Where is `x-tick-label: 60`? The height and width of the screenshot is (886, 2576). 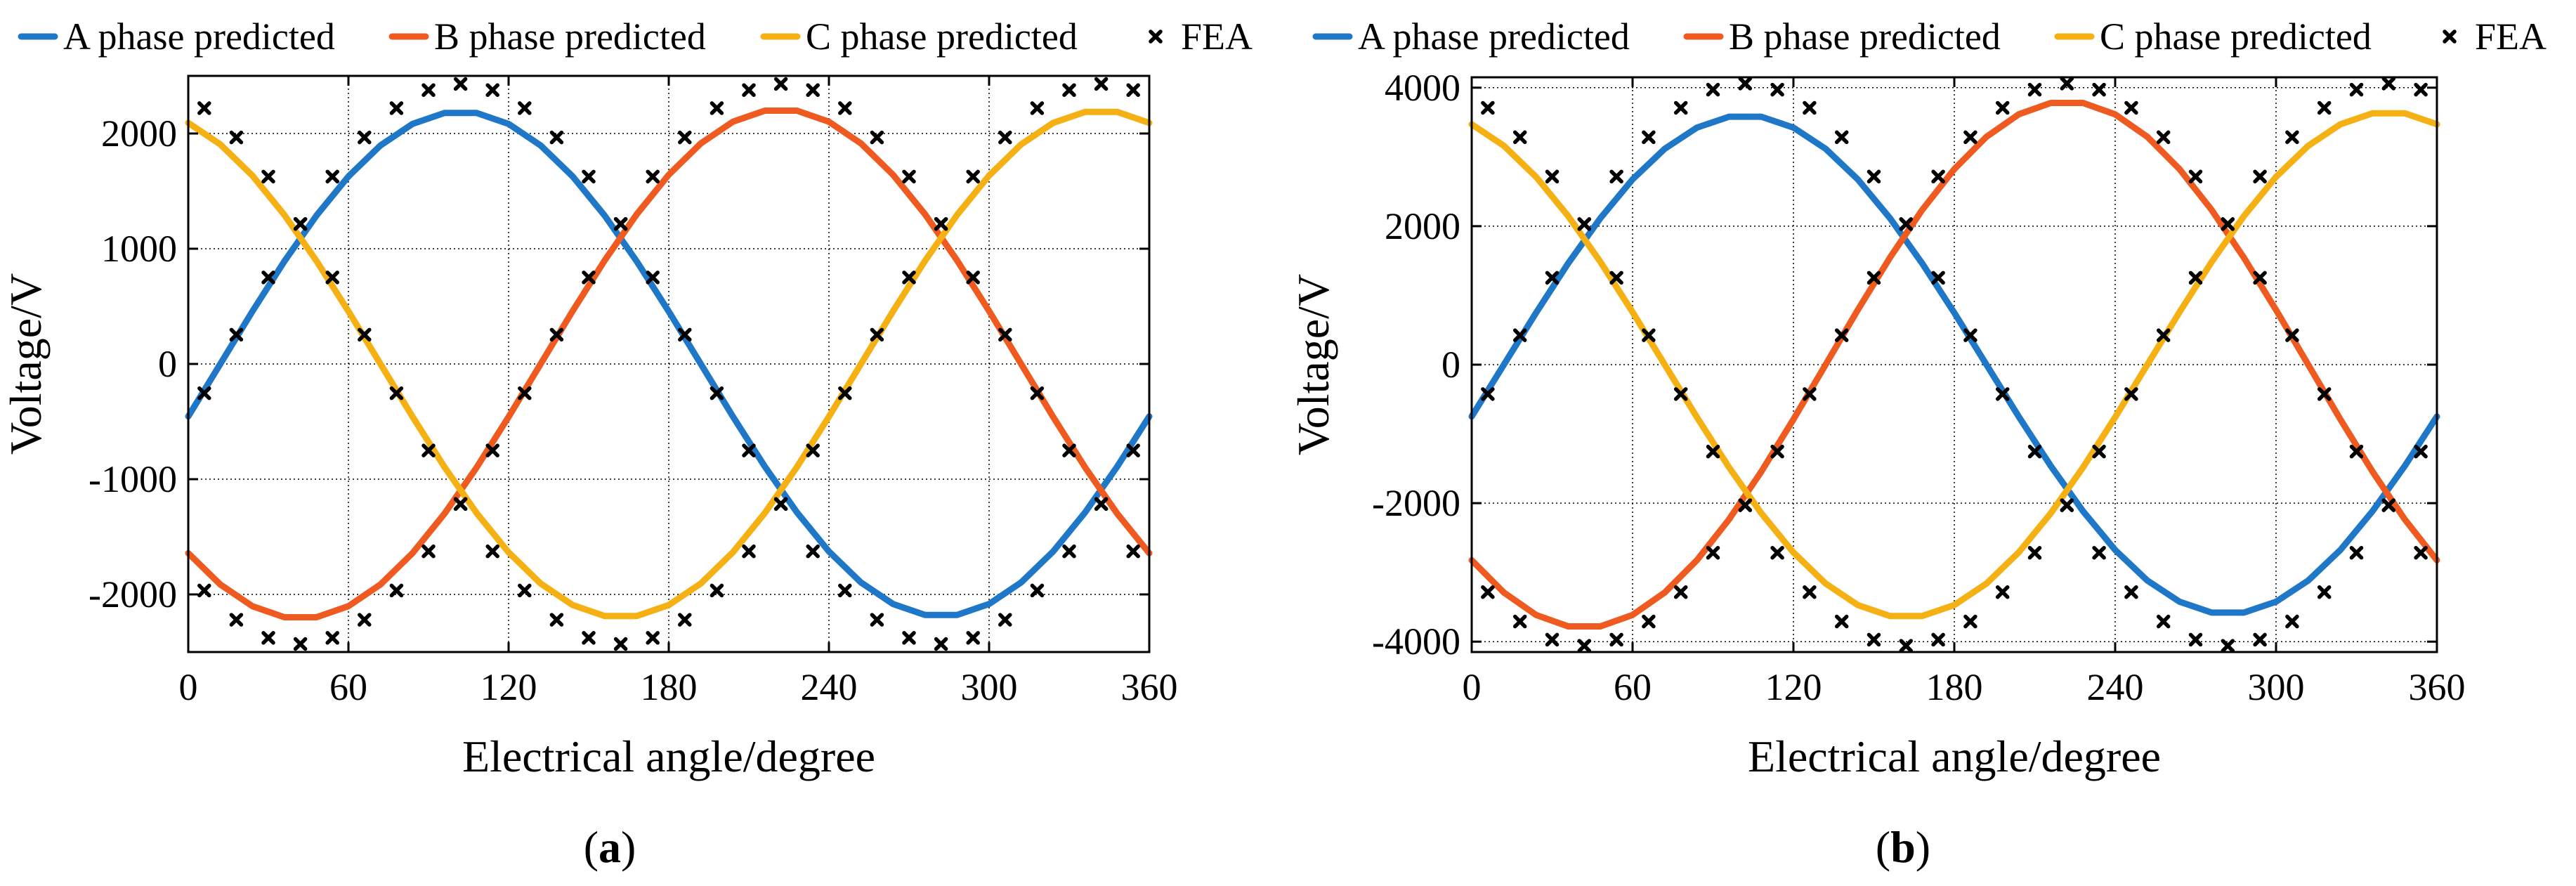
x-tick-label: 60 is located at coordinates (1633, 687).